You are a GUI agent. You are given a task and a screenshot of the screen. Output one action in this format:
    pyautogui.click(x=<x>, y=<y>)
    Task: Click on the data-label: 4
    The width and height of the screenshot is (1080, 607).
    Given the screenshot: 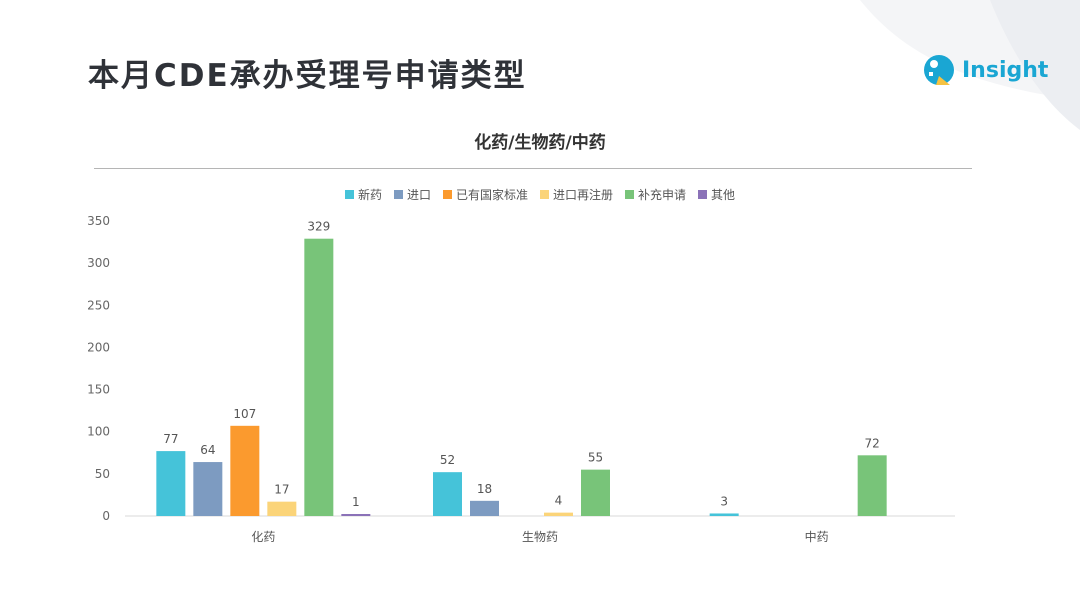 What is the action you would take?
    pyautogui.click(x=559, y=501)
    